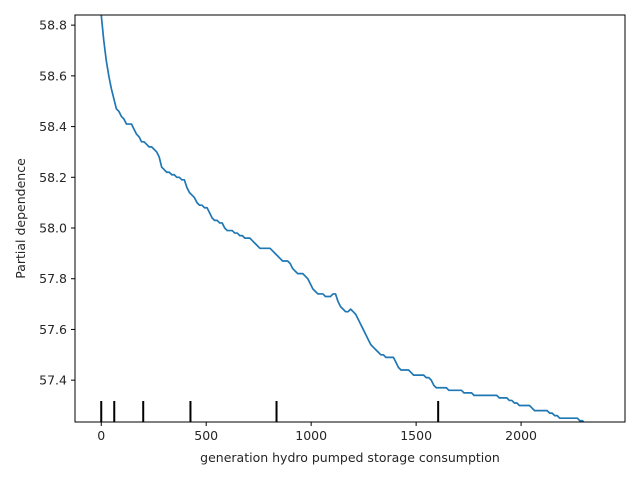  I want to click on y-tick-label-2: 57.8, so click(53, 278).